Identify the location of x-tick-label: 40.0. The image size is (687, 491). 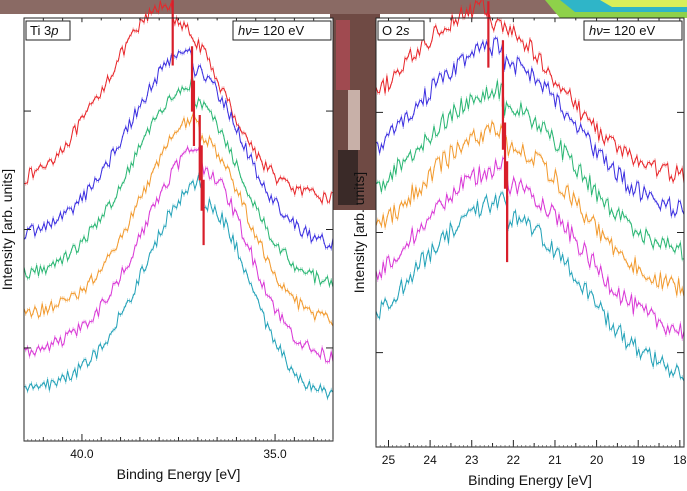
(82, 454).